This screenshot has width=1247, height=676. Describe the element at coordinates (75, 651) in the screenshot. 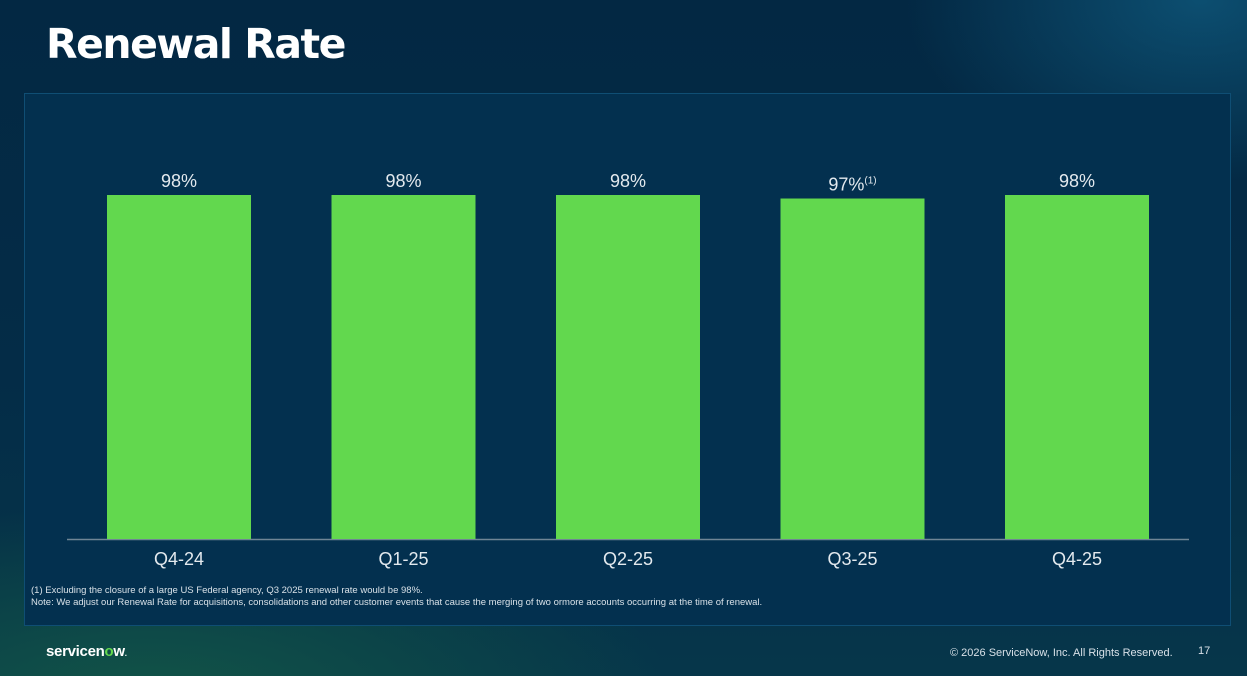

I see `logo-text-part1: servicen` at that location.